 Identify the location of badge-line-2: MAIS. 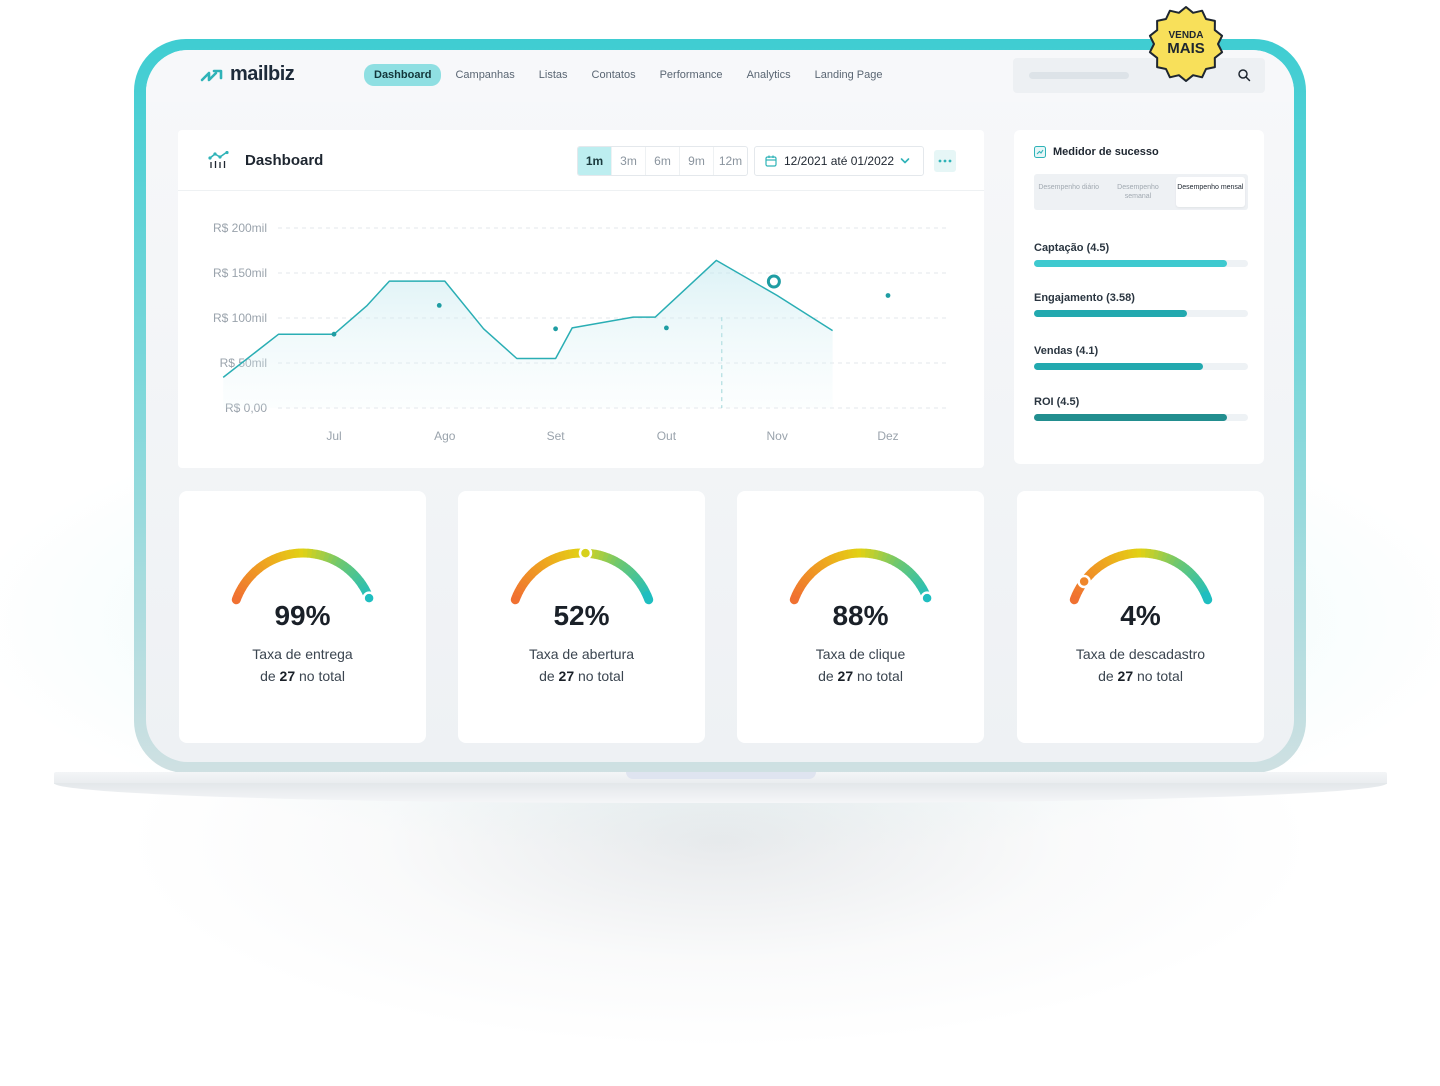
(1186, 48).